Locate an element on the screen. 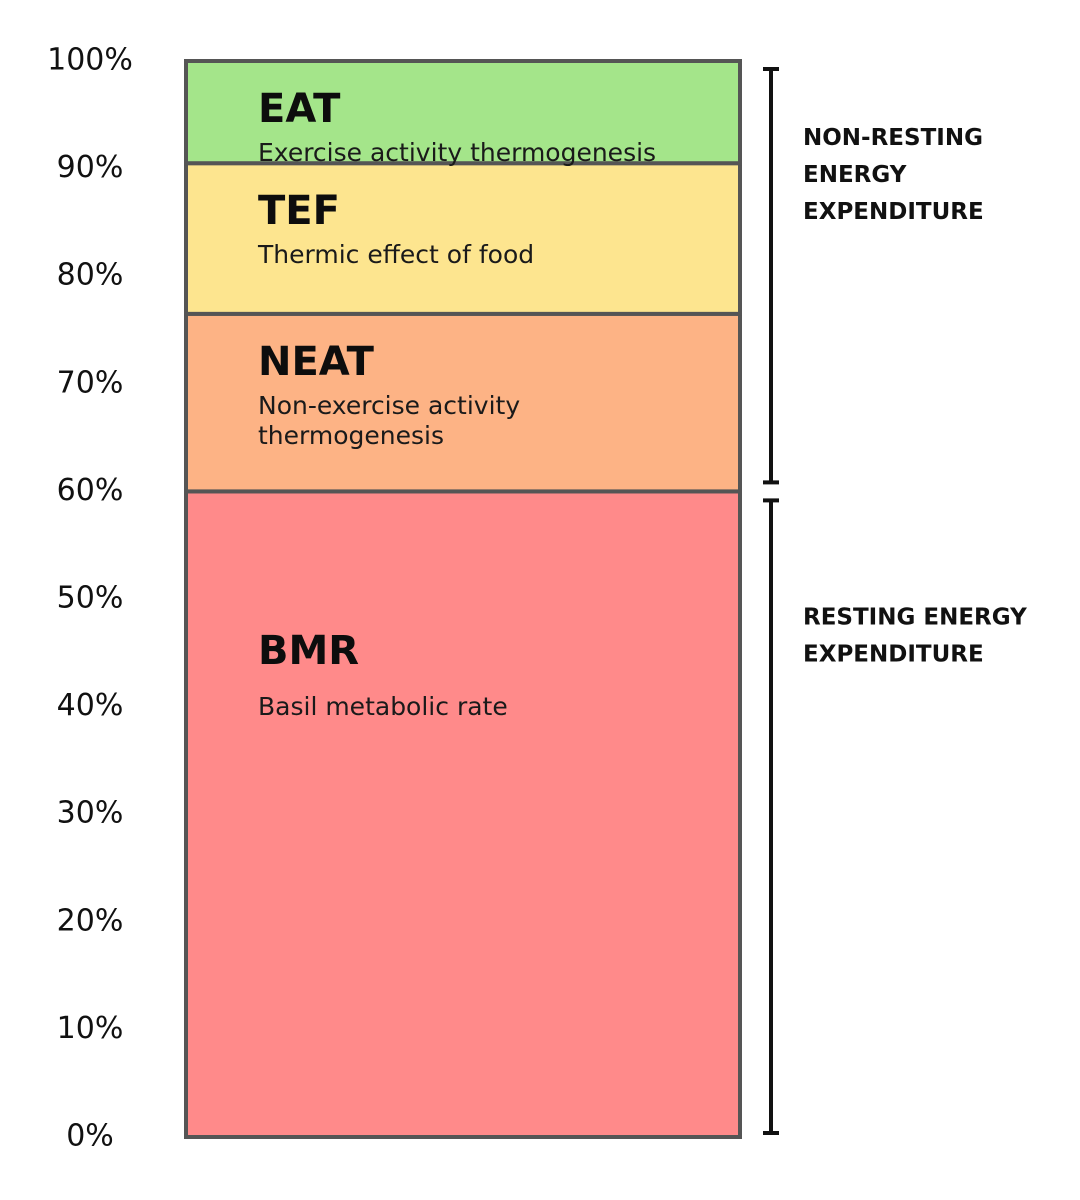  segment-name-neat: NEAT is located at coordinates (316, 362).